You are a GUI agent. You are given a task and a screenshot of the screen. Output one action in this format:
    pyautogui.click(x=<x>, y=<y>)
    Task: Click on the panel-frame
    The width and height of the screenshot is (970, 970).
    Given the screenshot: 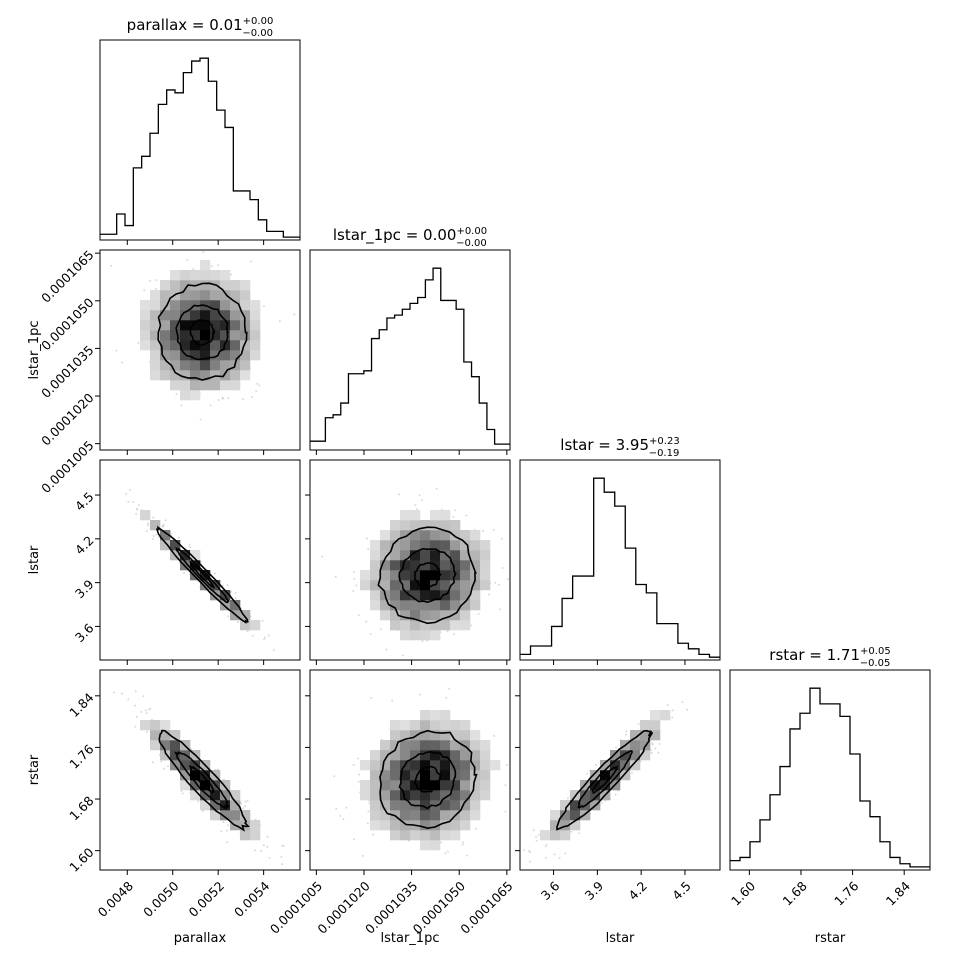 What is the action you would take?
    pyautogui.click(x=200, y=770)
    